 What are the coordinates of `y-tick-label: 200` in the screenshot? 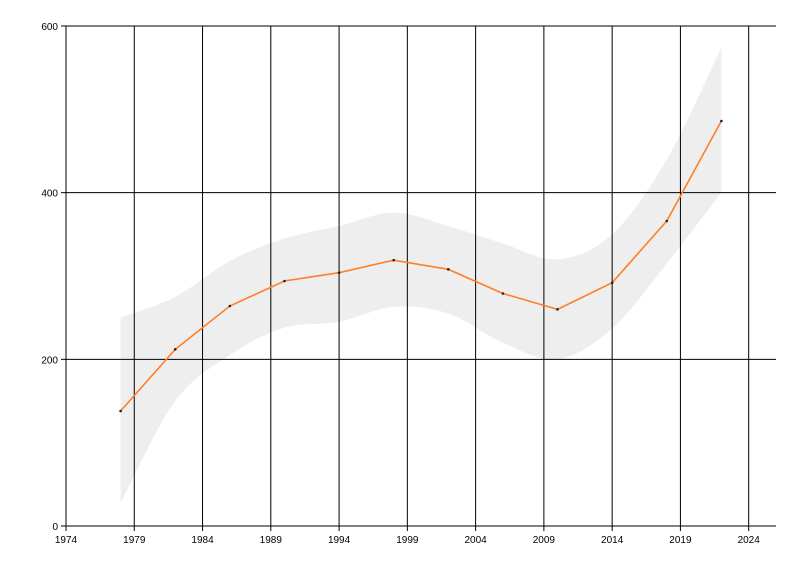 It's located at (49, 360).